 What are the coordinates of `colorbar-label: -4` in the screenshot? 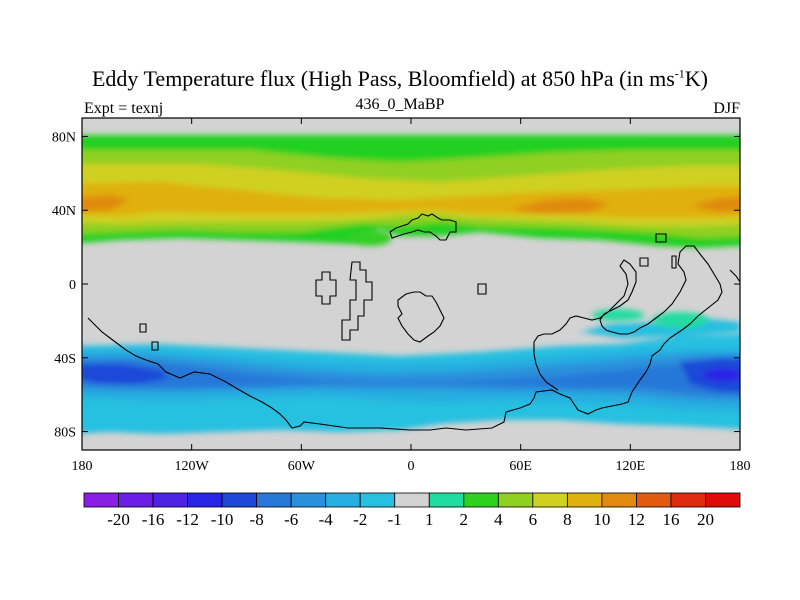 It's located at (326, 519).